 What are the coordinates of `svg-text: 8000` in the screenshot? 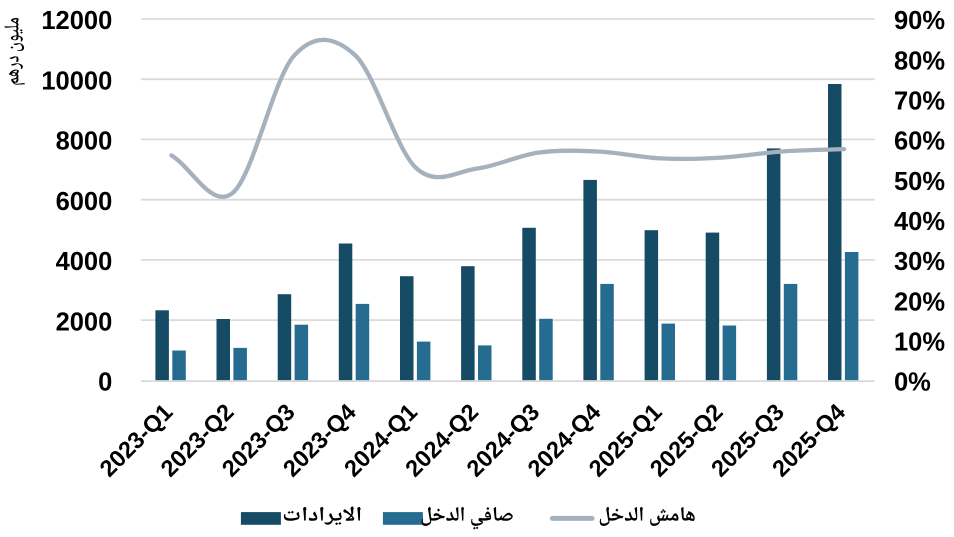 It's located at (84, 142).